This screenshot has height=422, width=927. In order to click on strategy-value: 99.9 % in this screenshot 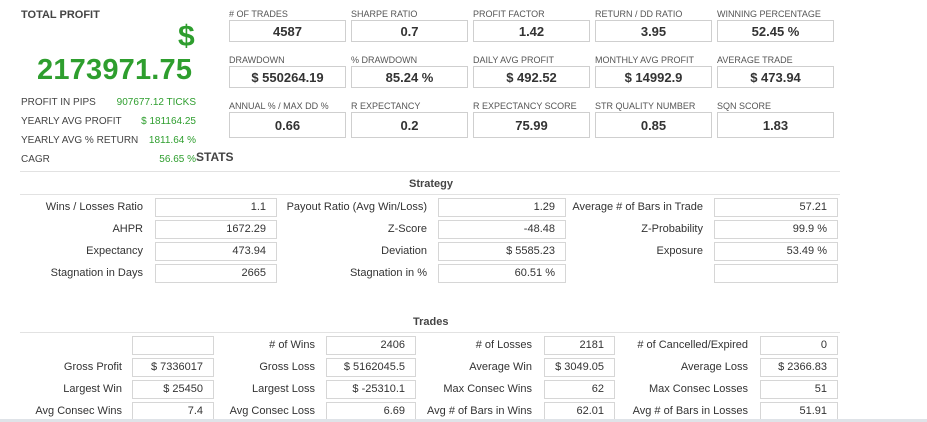, I will do `click(776, 229)`.